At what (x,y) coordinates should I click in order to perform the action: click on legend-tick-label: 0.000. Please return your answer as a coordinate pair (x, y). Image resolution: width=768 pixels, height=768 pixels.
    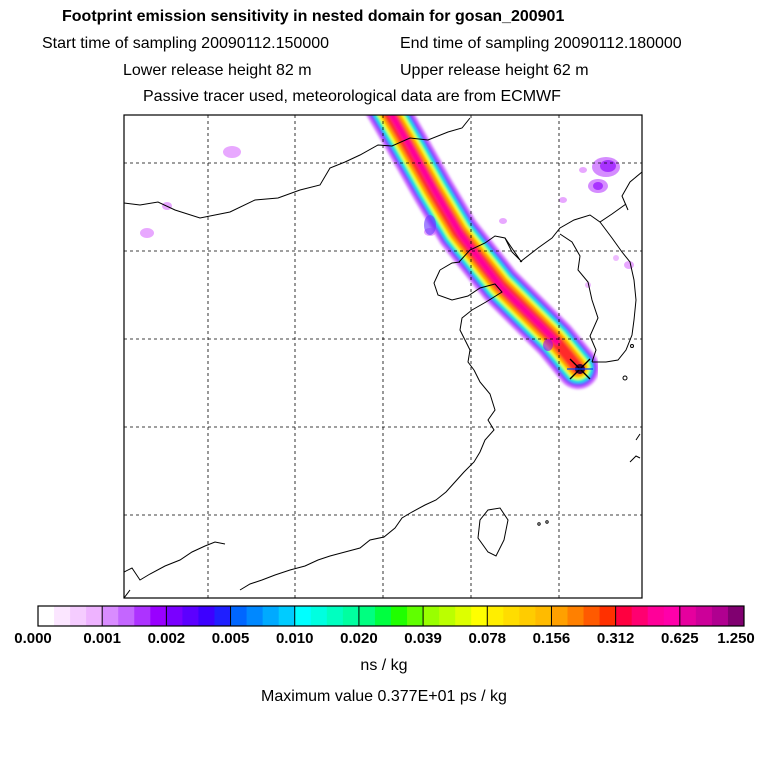
    Looking at the image, I should click on (33, 638).